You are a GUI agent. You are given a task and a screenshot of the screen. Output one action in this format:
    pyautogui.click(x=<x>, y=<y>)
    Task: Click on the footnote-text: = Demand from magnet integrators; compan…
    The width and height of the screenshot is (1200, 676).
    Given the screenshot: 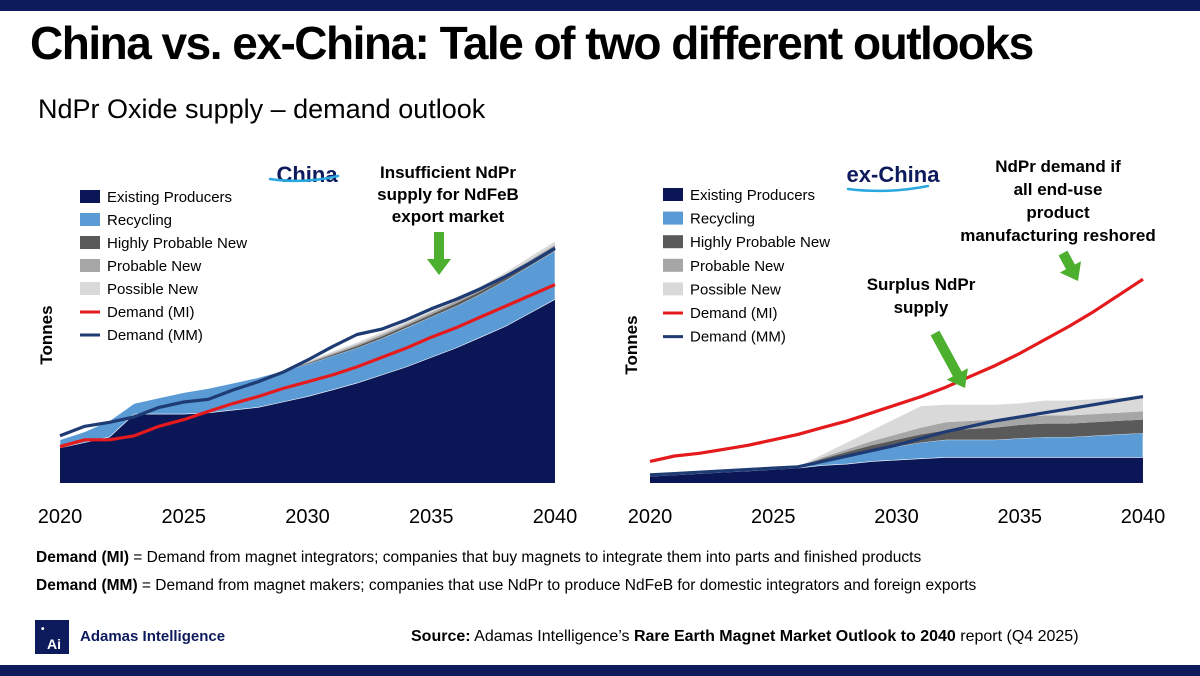 What is the action you would take?
    pyautogui.click(x=525, y=557)
    